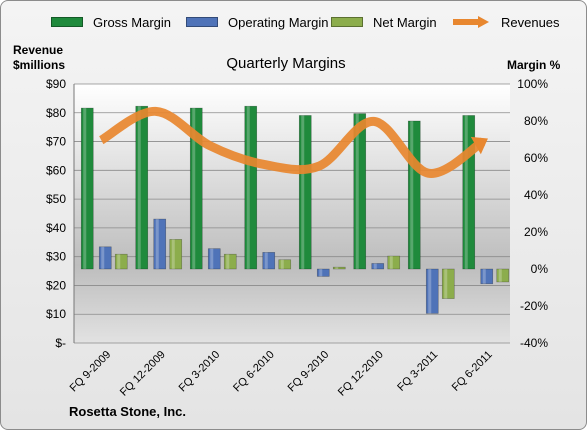  What do you see at coordinates (91, 372) in the screenshot?
I see `category-label: FQ 9-2009` at bounding box center [91, 372].